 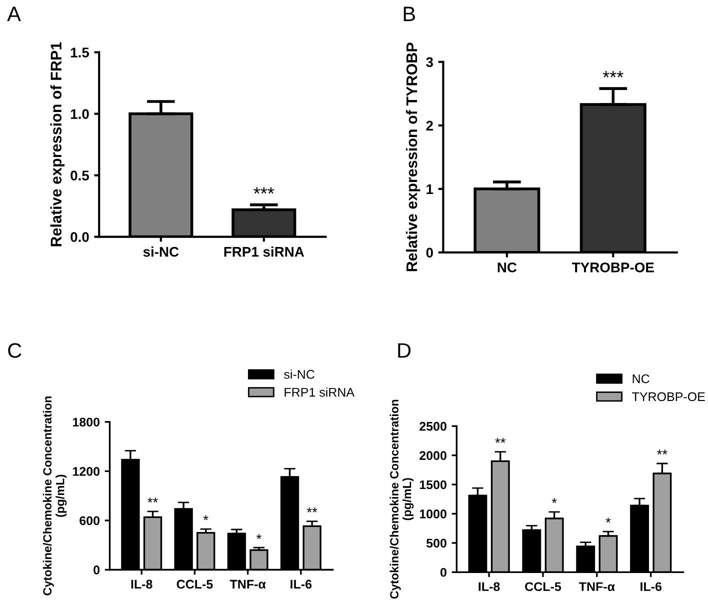 What do you see at coordinates (80, 53) in the screenshot?
I see `y-tick-label: 1.5` at bounding box center [80, 53].